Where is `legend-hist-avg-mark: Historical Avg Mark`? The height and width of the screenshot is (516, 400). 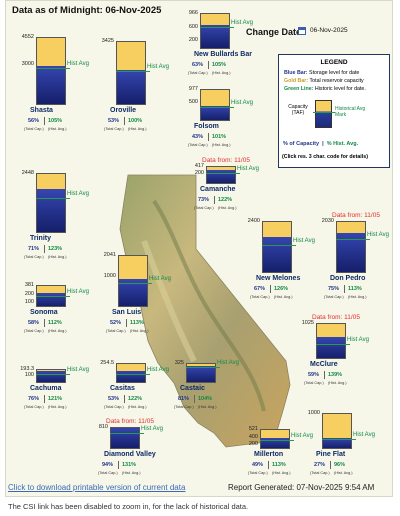
legend-hist-avg-mark: Historical Avg Mark is located at coordinates (350, 112).